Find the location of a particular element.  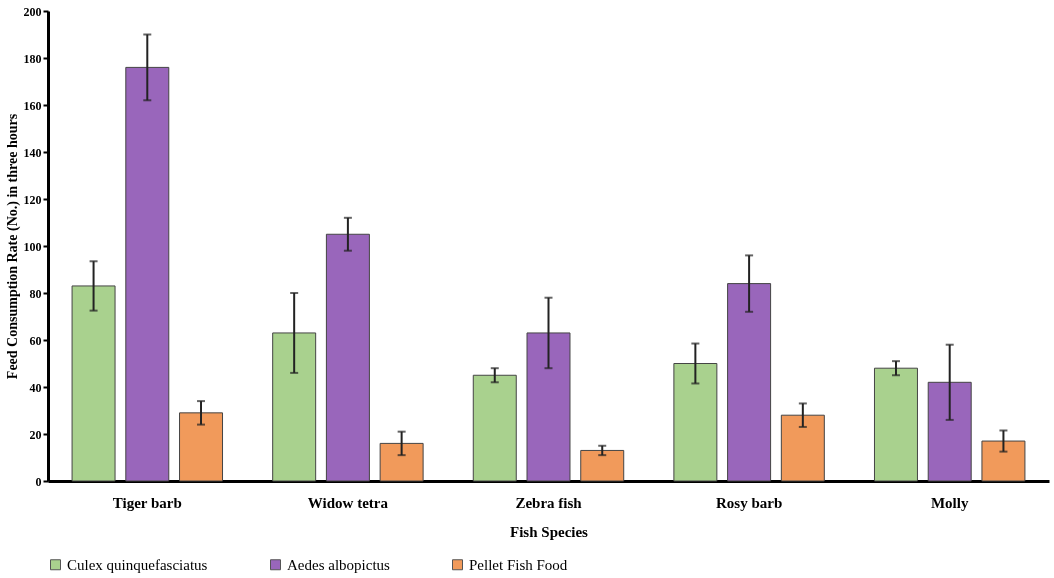

x-tick-label: Rosy barb is located at coordinates (749, 502).